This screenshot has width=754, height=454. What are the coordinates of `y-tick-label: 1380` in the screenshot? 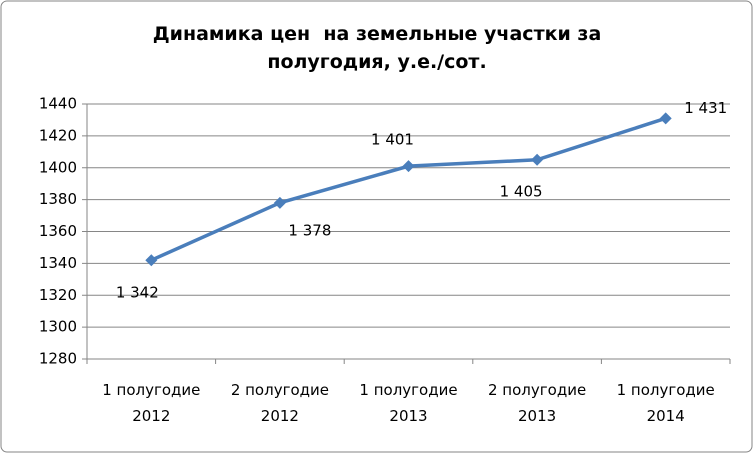 It's located at (58, 199).